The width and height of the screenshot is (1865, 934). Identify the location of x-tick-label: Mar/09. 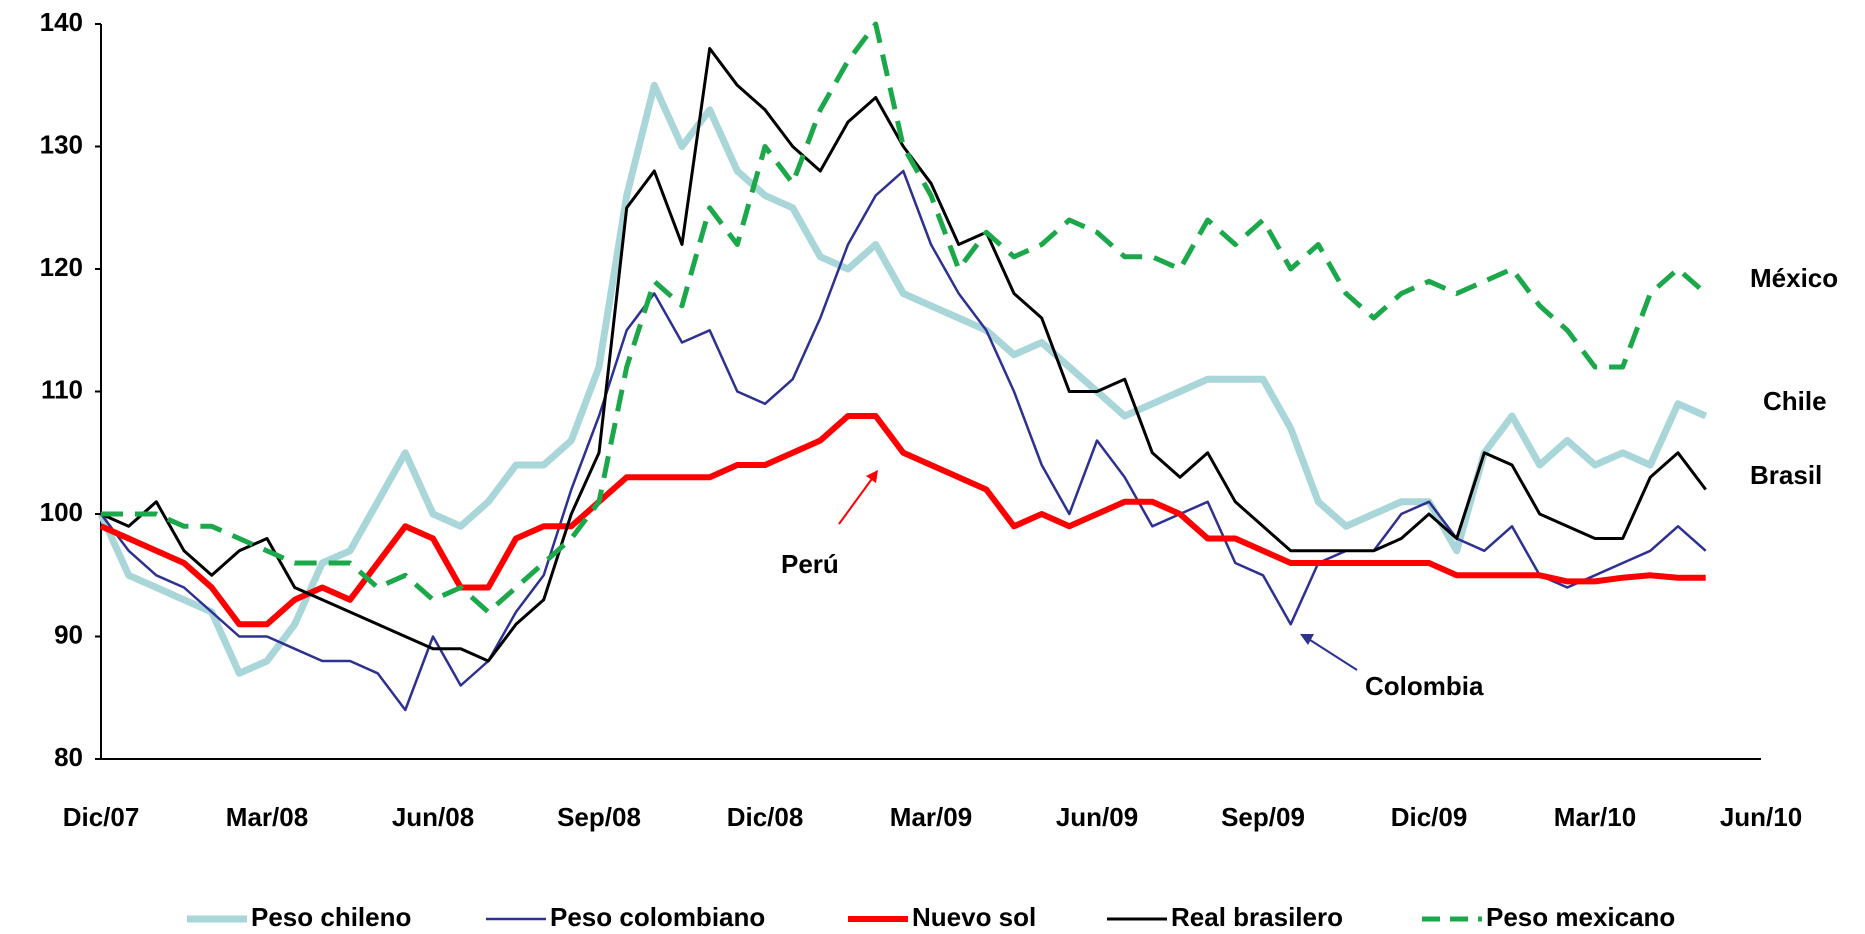
(931, 817).